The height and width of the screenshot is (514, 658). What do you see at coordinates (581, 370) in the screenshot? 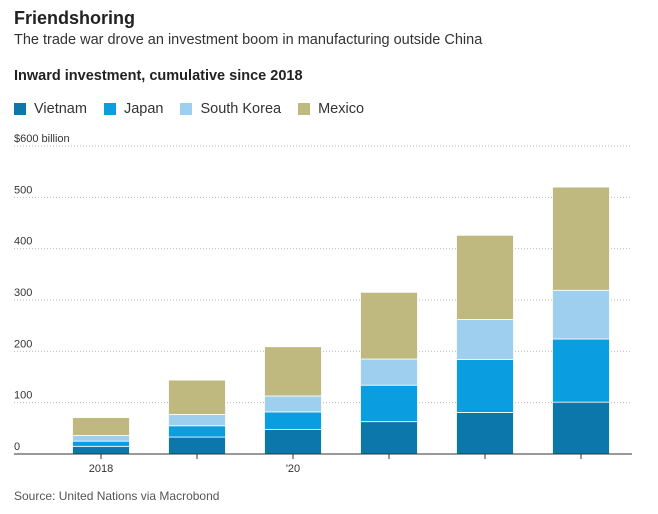
I see `bar-japan-2023` at bounding box center [581, 370].